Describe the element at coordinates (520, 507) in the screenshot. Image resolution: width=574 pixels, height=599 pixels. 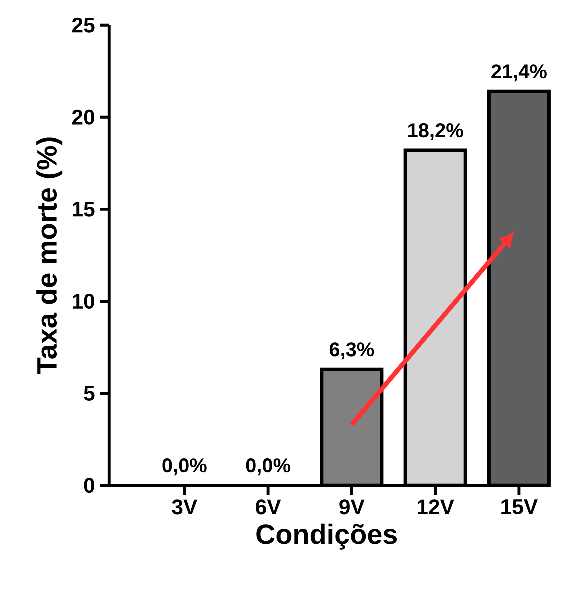
I see `x-tick-label: 15V` at that location.